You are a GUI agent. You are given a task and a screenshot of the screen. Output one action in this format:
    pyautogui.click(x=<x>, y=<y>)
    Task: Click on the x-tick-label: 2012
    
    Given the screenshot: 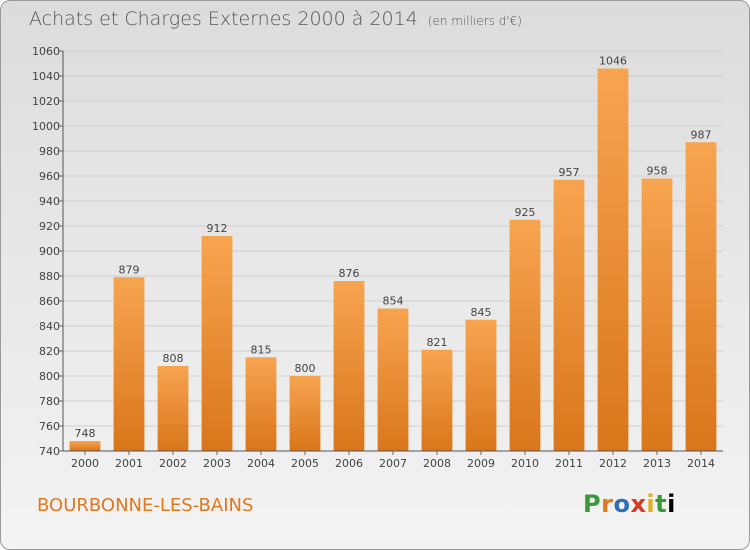 What is the action you would take?
    pyautogui.click(x=613, y=463)
    